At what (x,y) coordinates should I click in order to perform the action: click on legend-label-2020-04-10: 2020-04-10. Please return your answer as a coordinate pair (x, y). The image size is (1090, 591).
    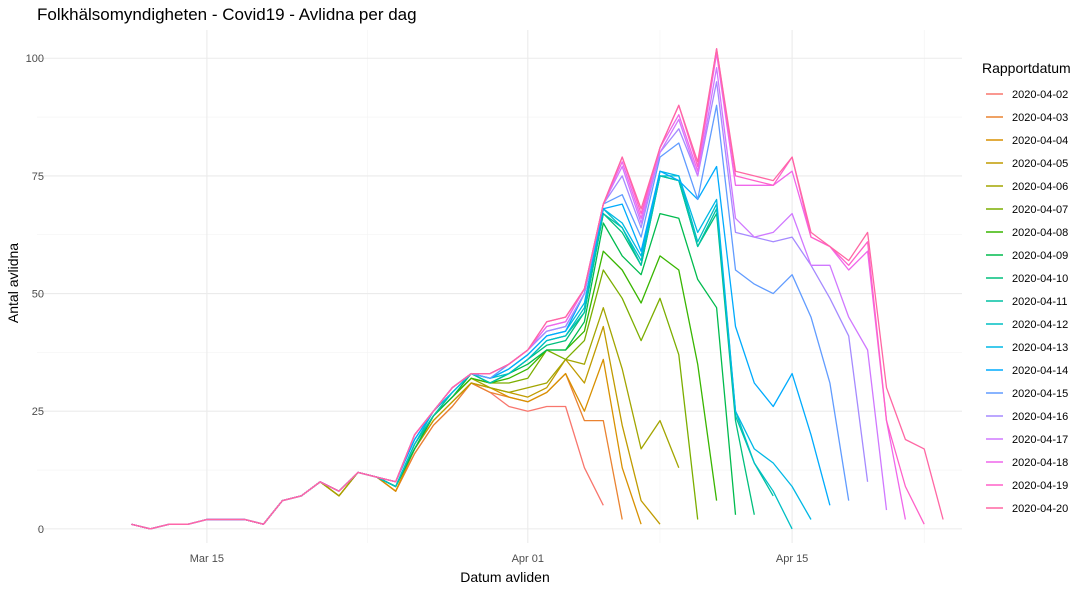
    Looking at the image, I should click on (1040, 279).